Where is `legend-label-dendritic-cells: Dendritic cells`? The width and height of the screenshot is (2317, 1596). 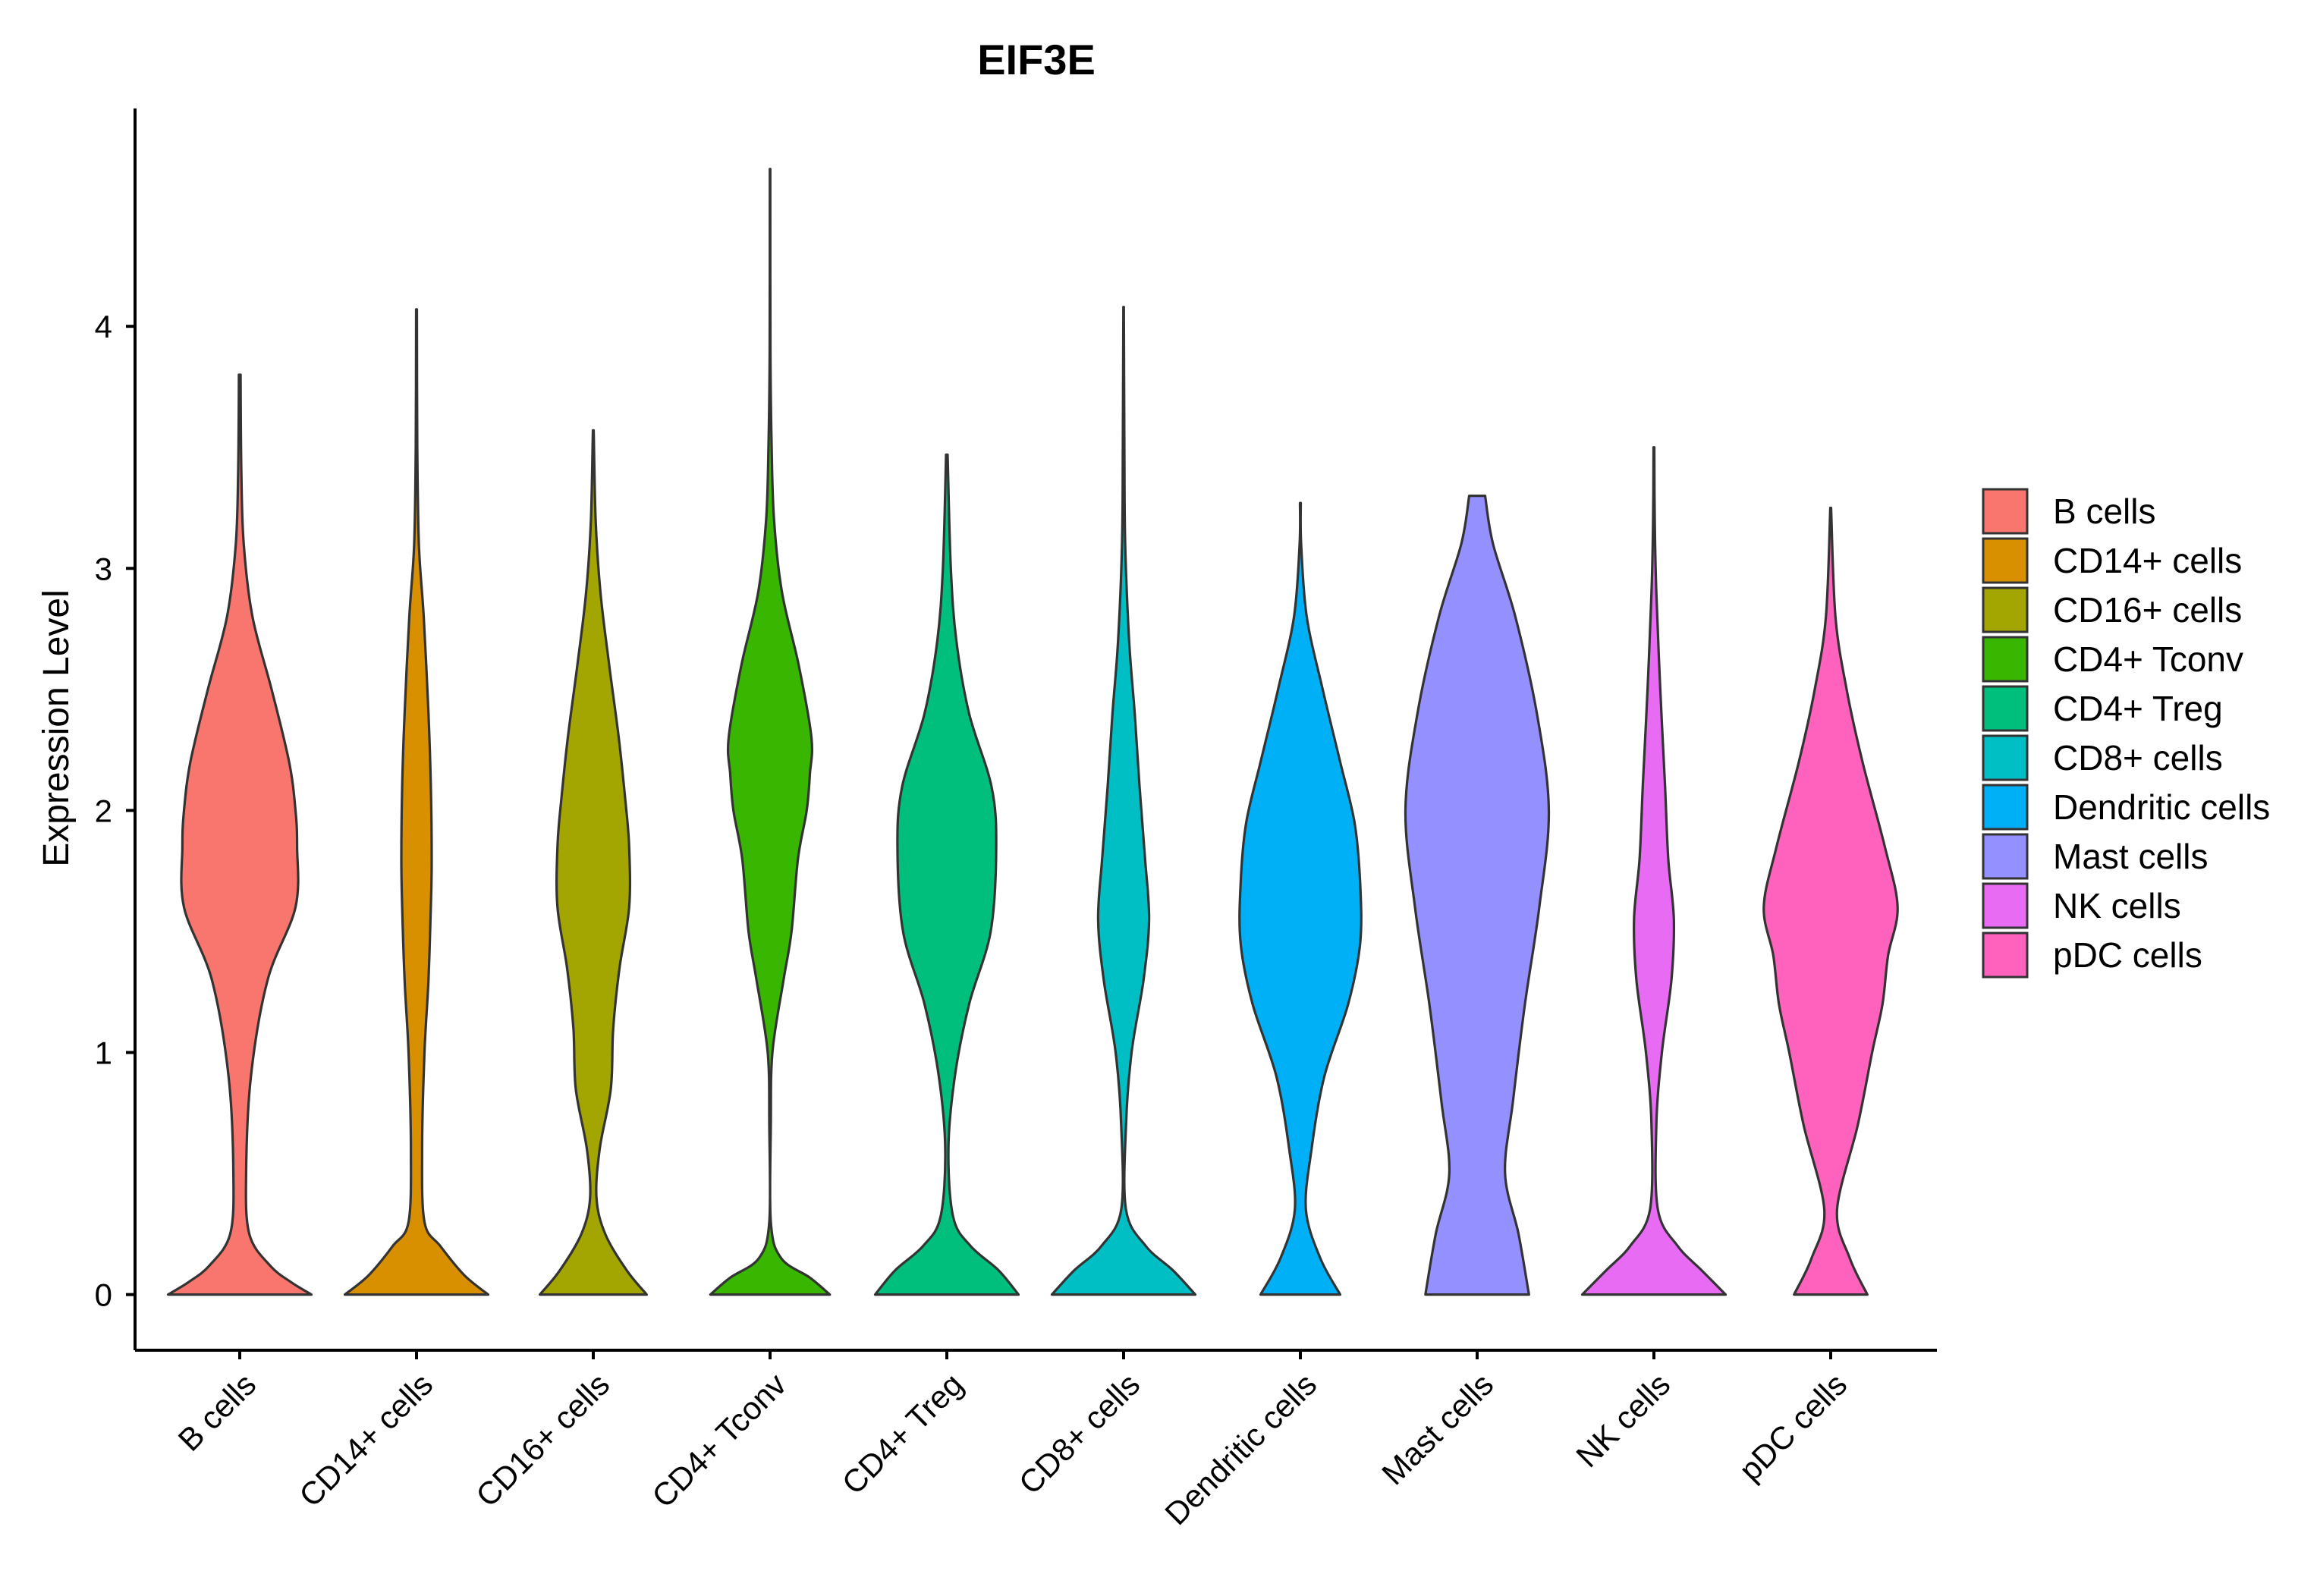
legend-label-dendritic-cells: Dendritic cells is located at coordinates (2161, 807).